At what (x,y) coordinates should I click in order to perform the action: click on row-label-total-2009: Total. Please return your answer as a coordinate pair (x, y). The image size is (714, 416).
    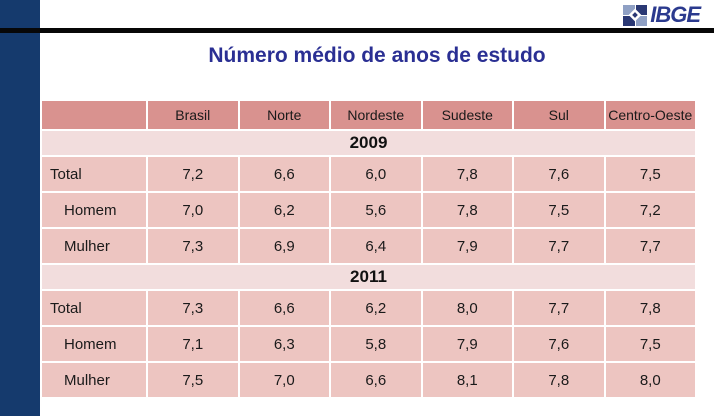
    Looking at the image, I should click on (94, 174).